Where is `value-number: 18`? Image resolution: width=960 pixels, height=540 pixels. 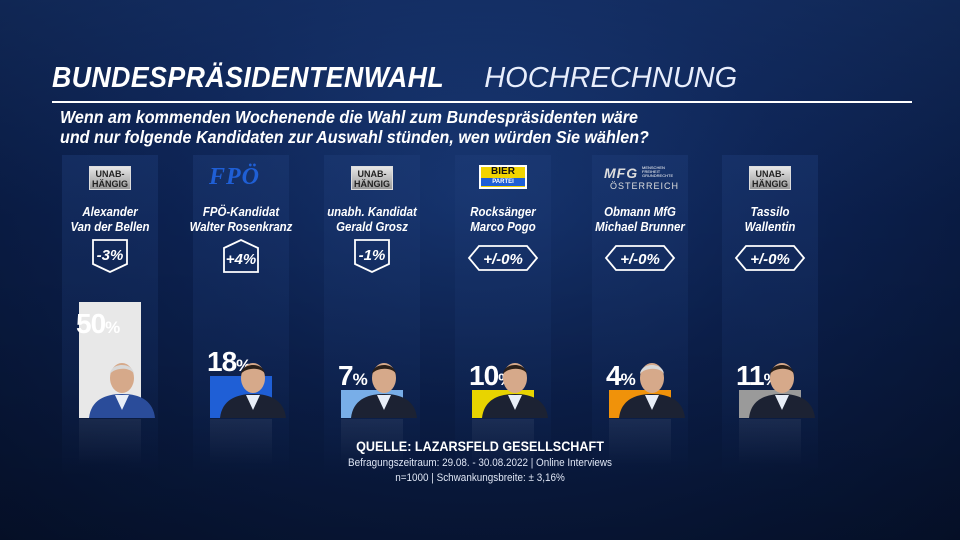
value-number: 18 is located at coordinates (222, 362).